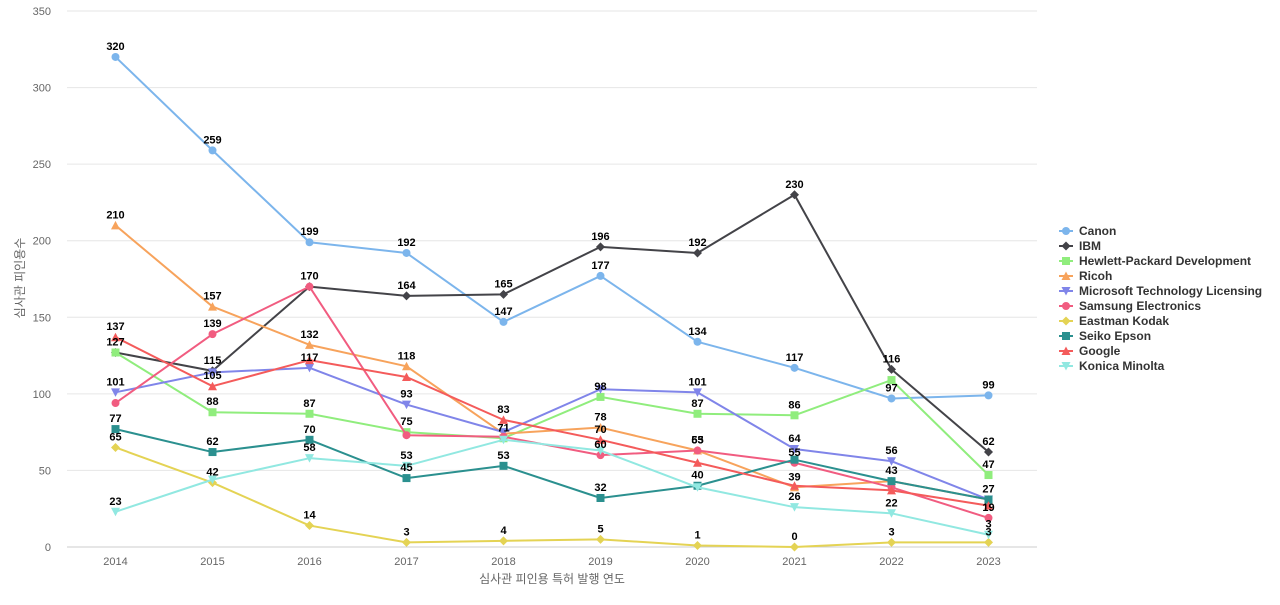 This screenshot has width=1280, height=605. I want to click on series-line-eastman-kodak, so click(552, 497).